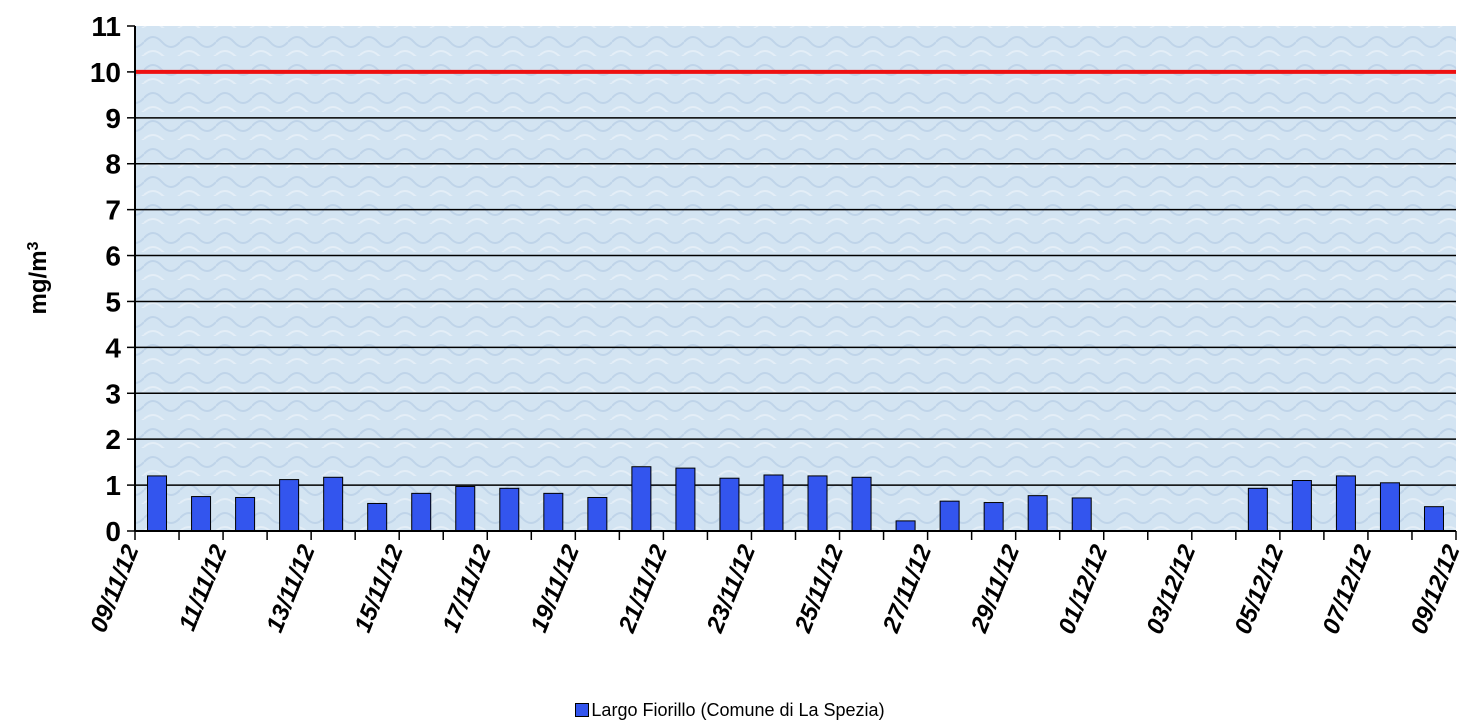  I want to click on x-tick-label: 25/11/12, so click(819, 589).